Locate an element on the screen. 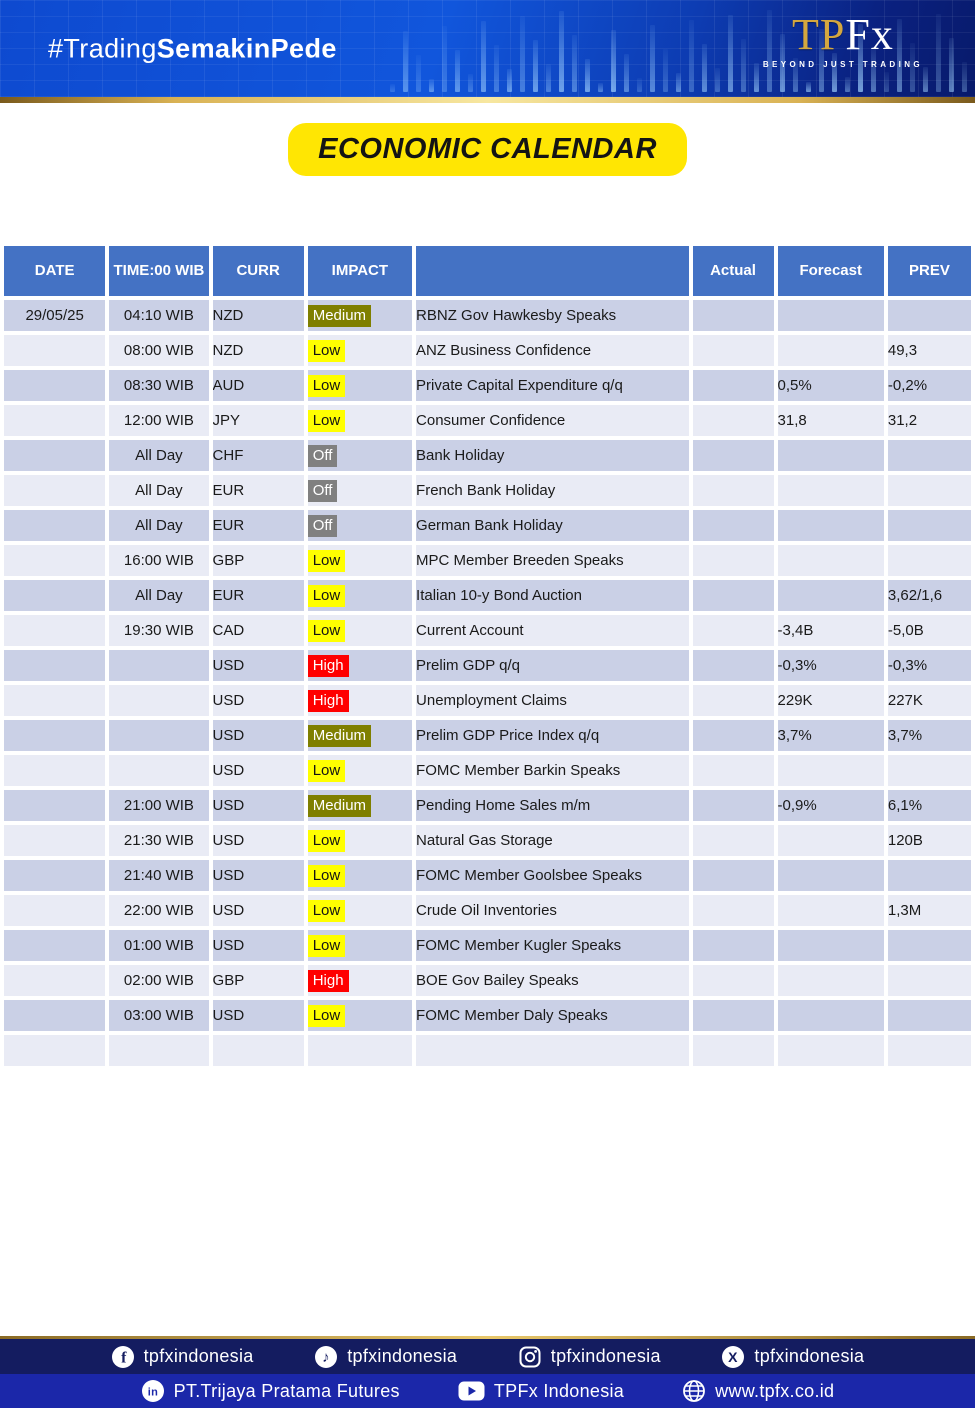 The width and height of the screenshot is (975, 1408). cell-currency: CHF is located at coordinates (258, 455).